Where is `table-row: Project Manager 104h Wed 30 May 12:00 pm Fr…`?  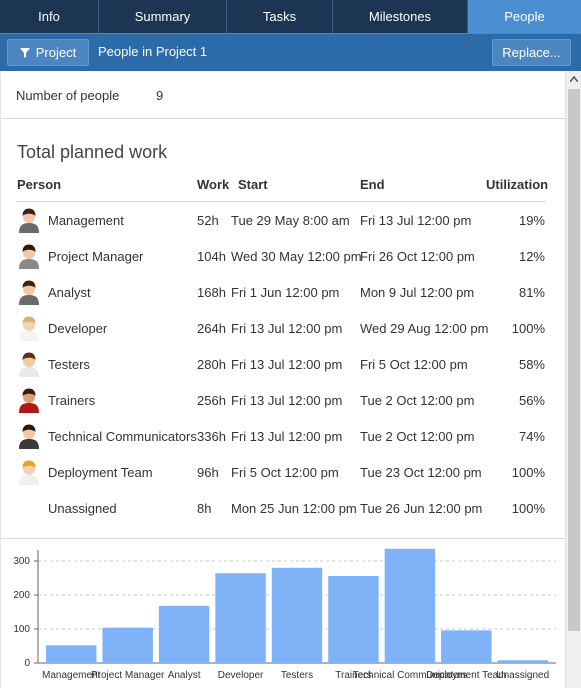 table-row: Project Manager 104h Wed 30 May 12:00 pm Fr… is located at coordinates (283, 256).